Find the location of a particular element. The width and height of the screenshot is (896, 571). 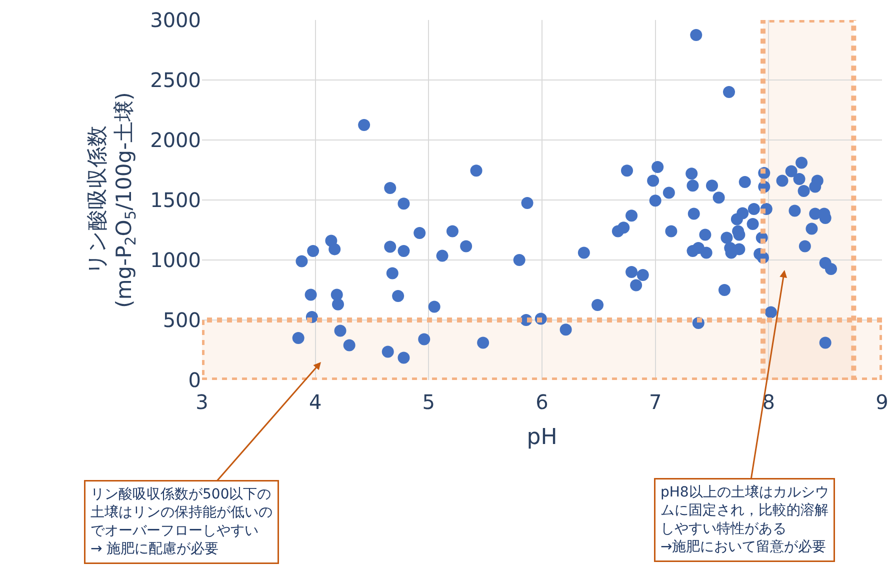

y-tick-label: 1000 is located at coordinates (175, 260).